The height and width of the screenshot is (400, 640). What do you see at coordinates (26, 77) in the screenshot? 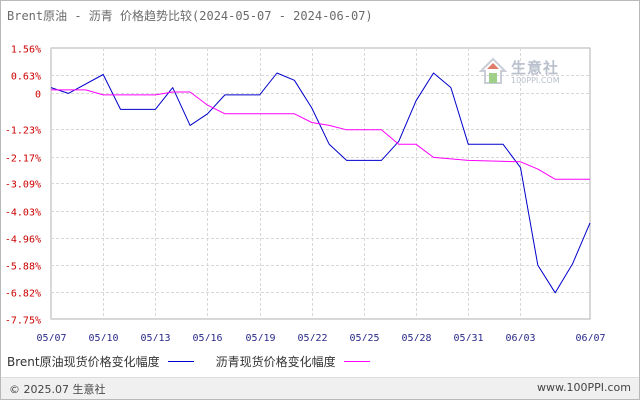
I see `y-tick-label: 0.63%` at bounding box center [26, 77].